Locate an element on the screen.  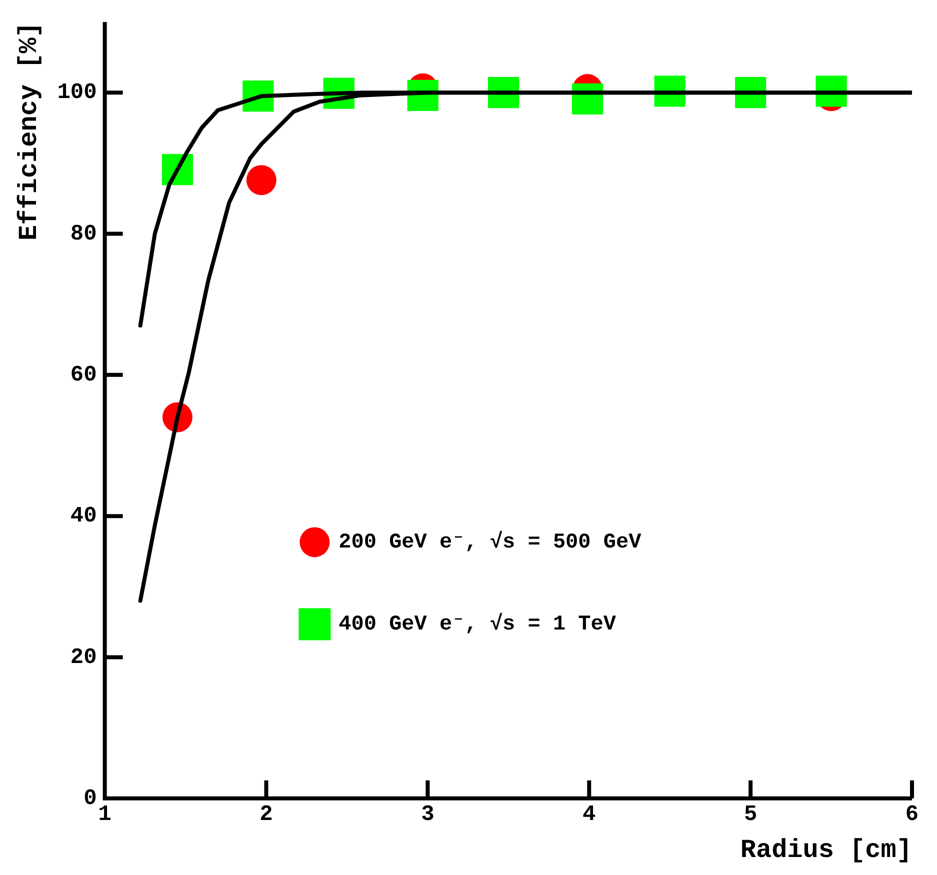
legend-label: 400 GeV e⁻, √s = 1 TeV is located at coordinates (477, 624).